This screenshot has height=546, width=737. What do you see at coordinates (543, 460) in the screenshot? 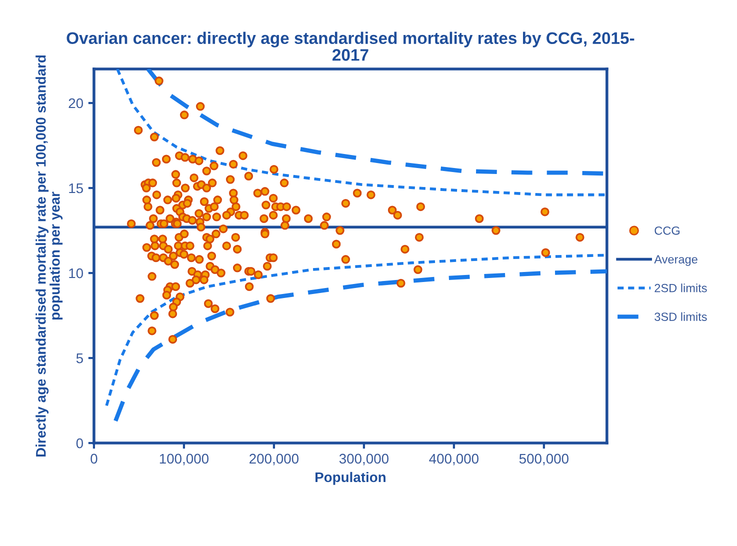
I see `x-tick-label: 500,000` at bounding box center [543, 460].